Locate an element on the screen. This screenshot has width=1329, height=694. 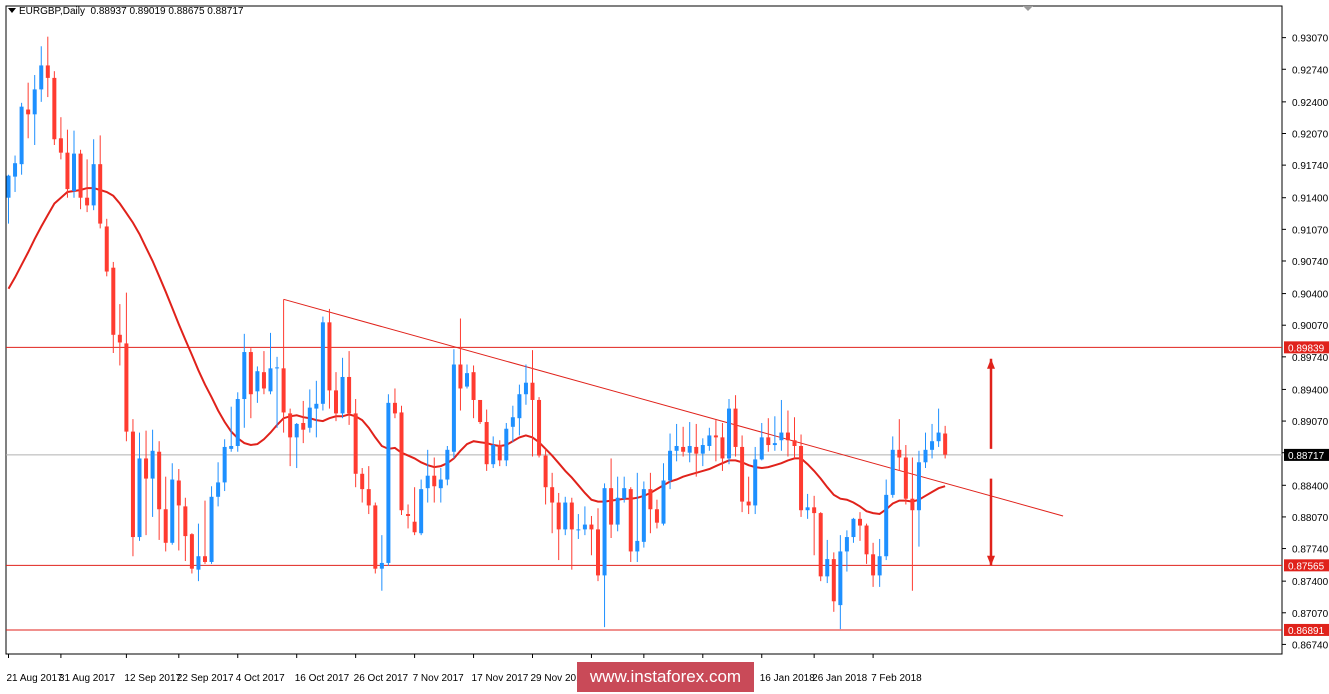
x-tick-label: 29 Nov 2017 is located at coordinates (559, 678).